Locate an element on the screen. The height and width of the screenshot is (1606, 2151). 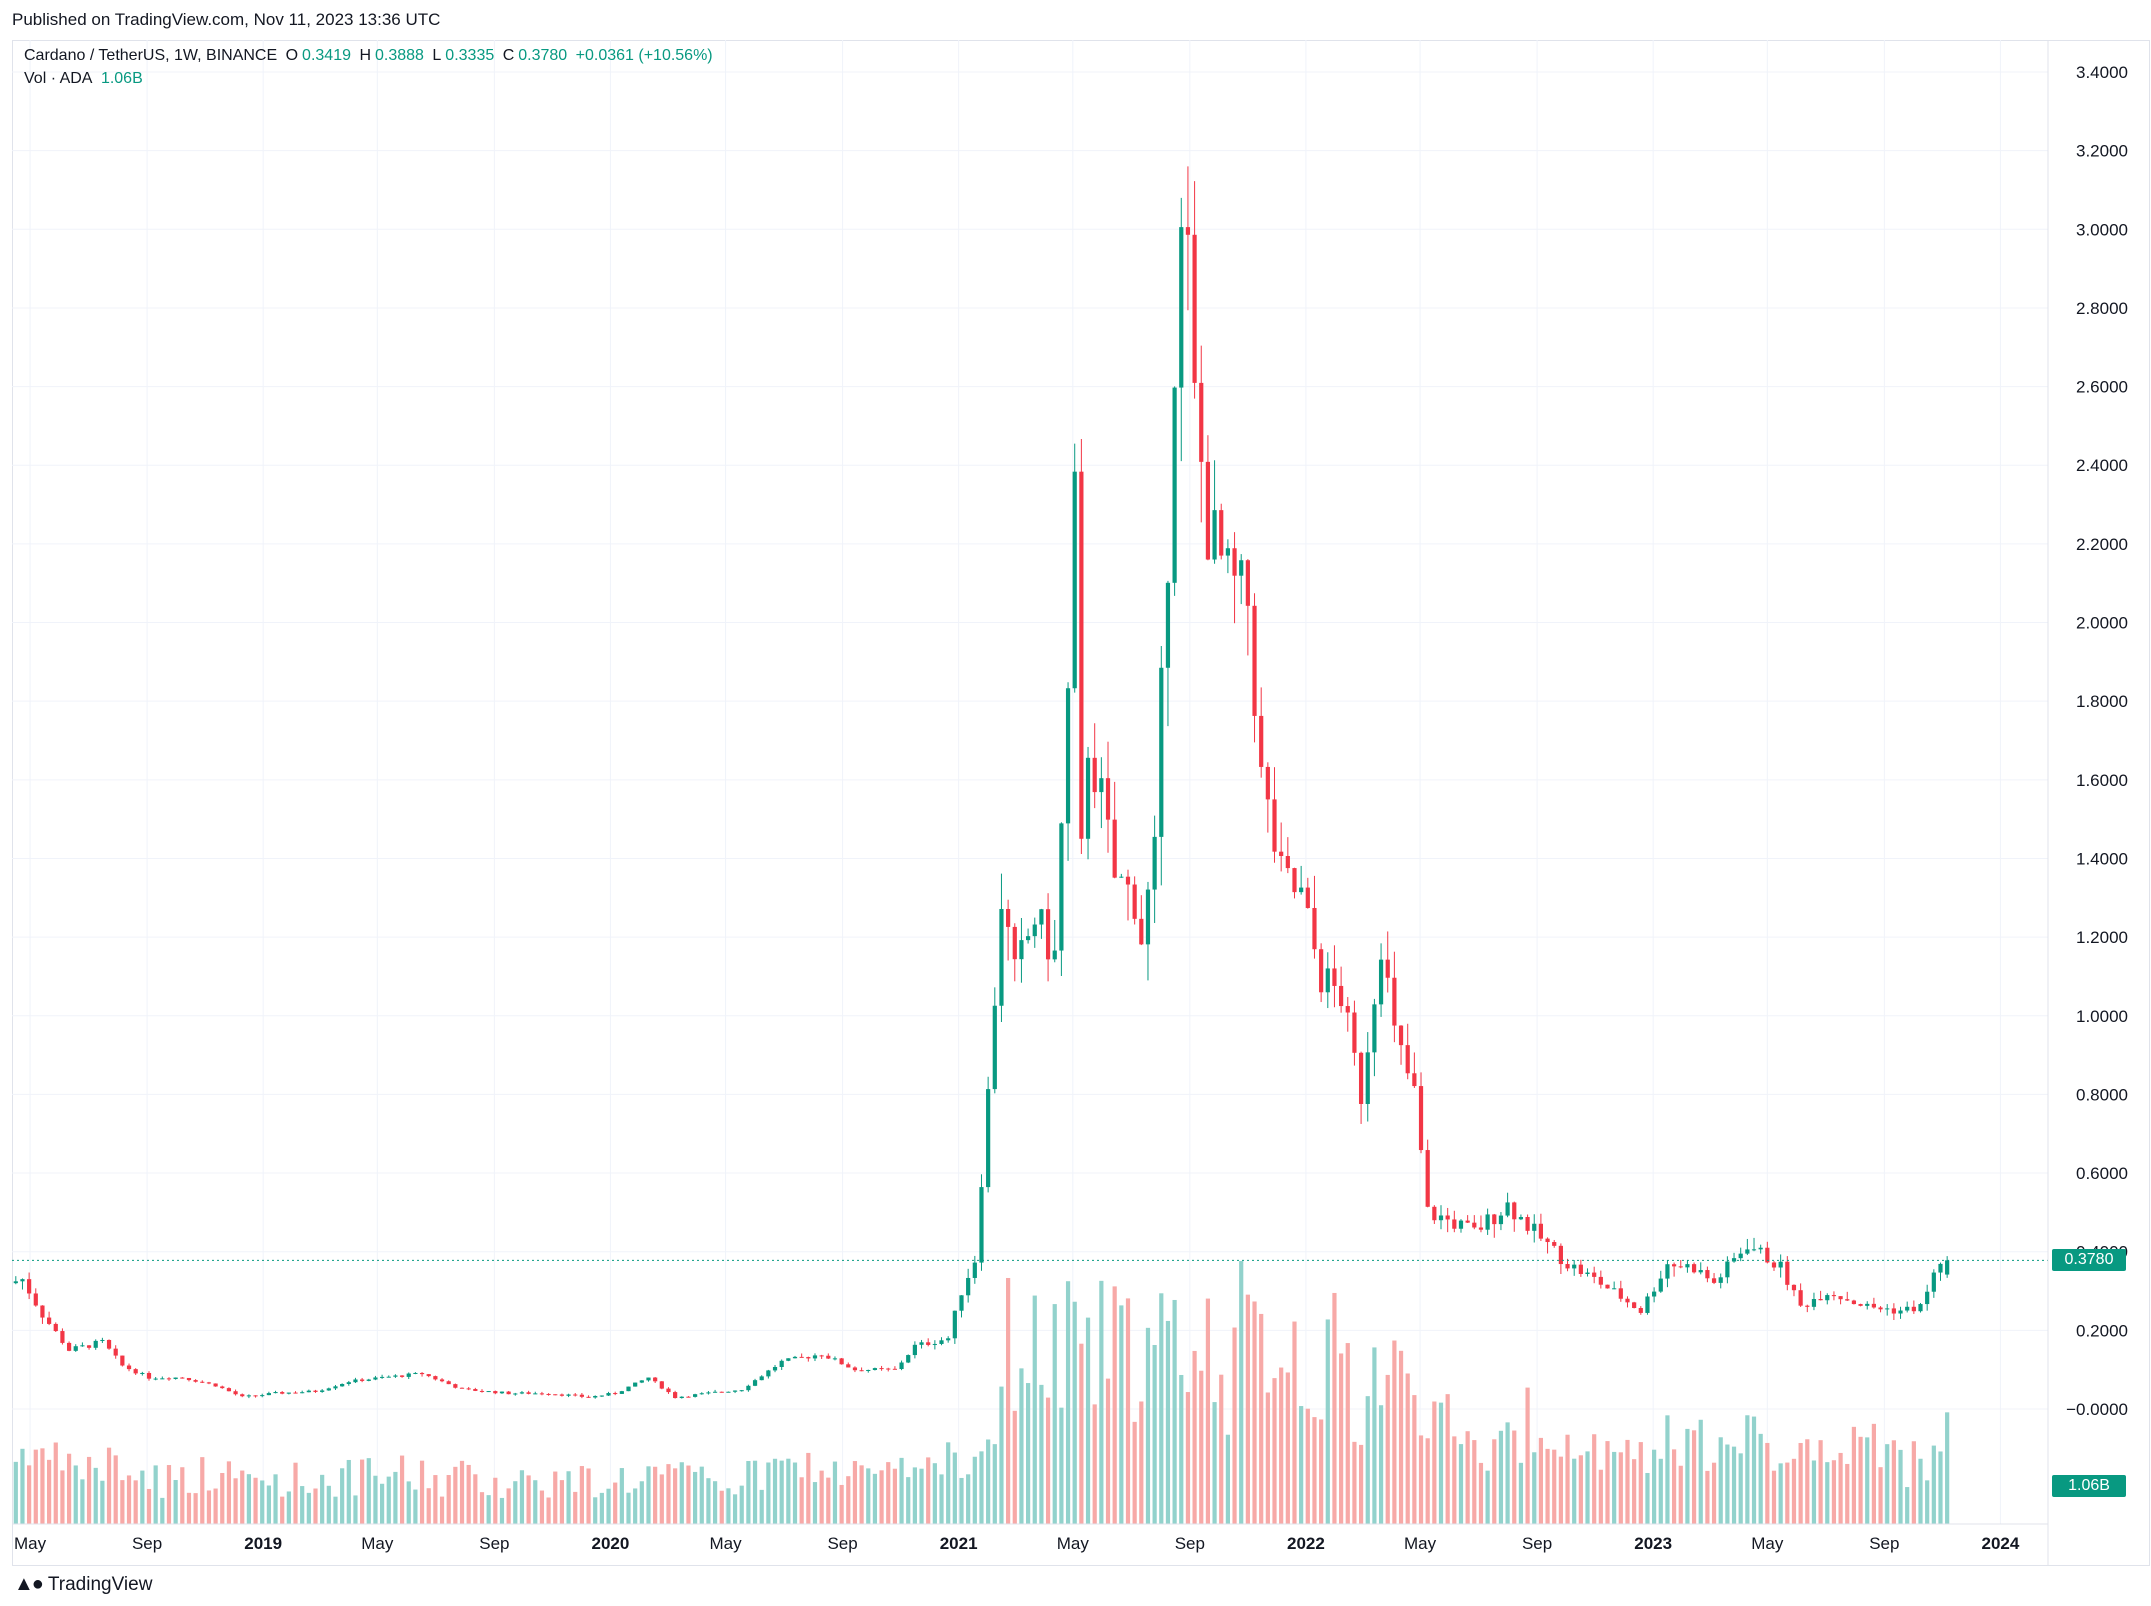
y-tick-label: 1.4000 is located at coordinates (2102, 858).